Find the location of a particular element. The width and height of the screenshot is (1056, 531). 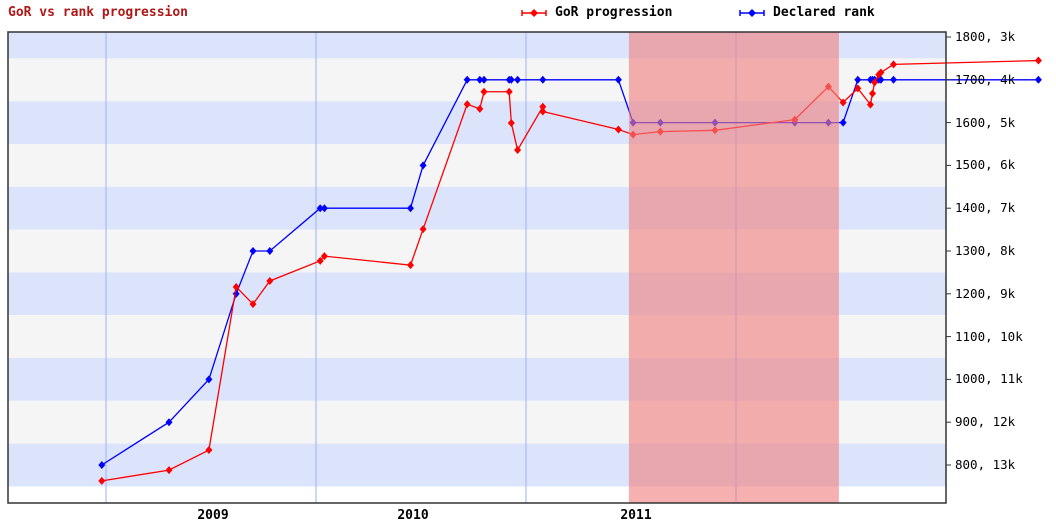

y-tick-label: 1700, 4k is located at coordinates (985, 79).